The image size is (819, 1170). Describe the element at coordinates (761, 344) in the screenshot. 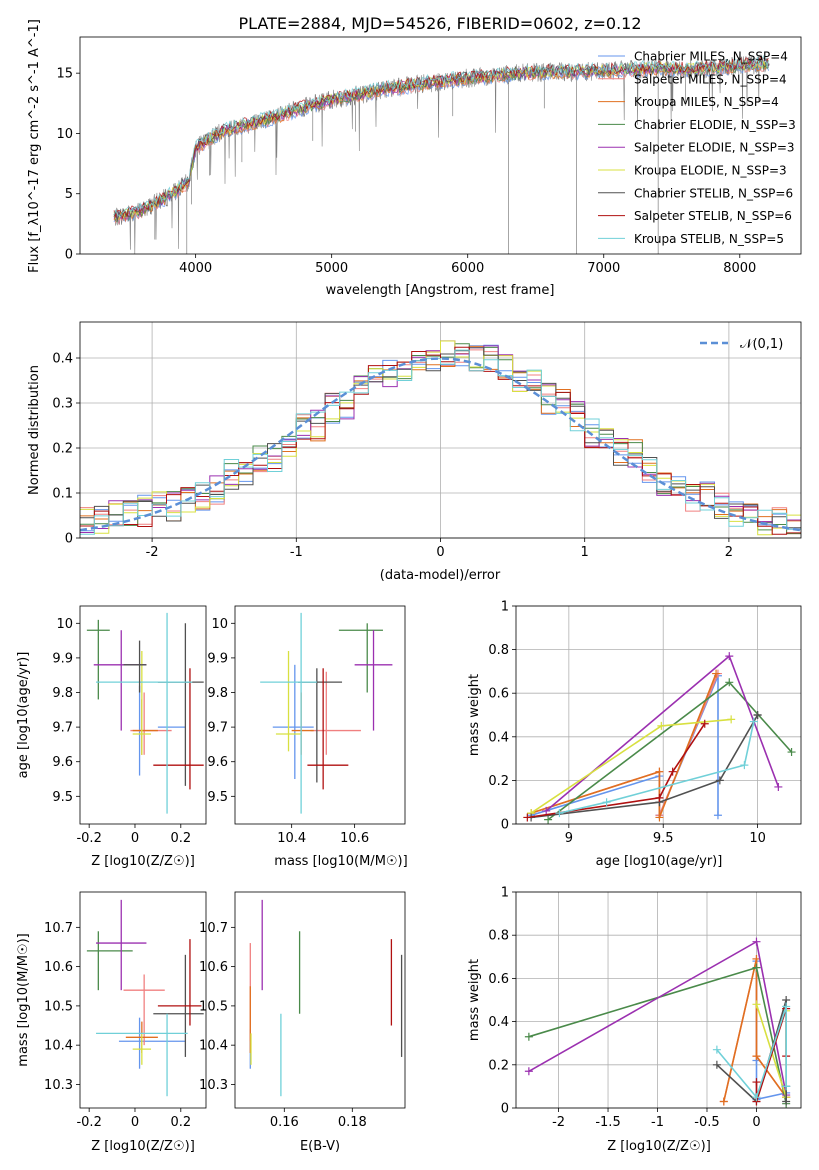

I see `legend-label: 𝒩(0,1)` at that location.